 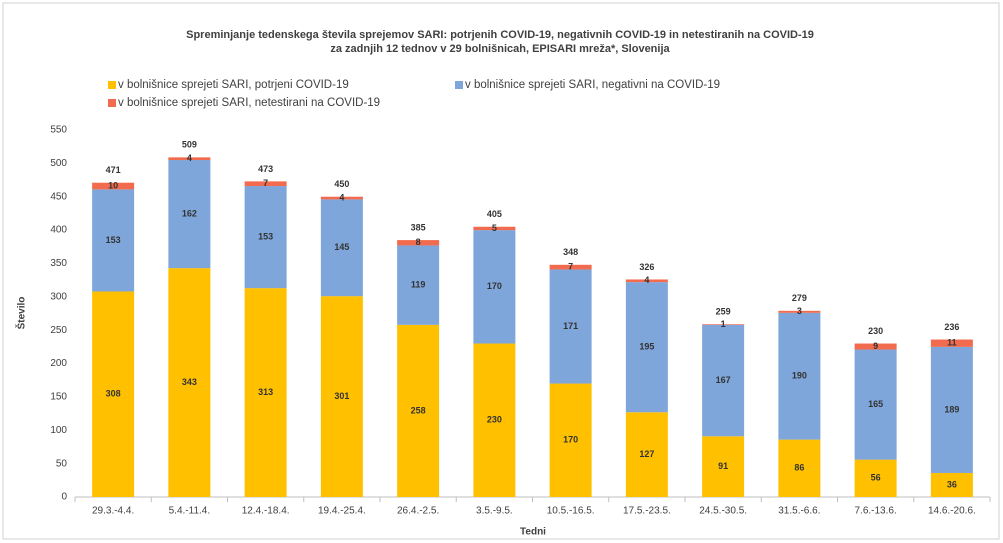 I want to click on total-label: 385, so click(x=418, y=227).